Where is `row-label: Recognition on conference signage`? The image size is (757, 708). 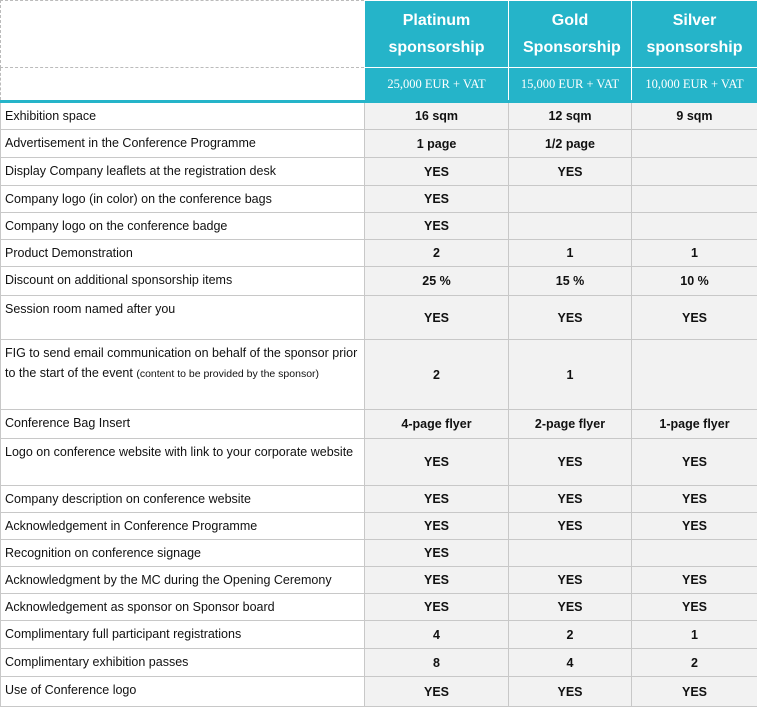
row-label: Recognition on conference signage is located at coordinates (182, 553).